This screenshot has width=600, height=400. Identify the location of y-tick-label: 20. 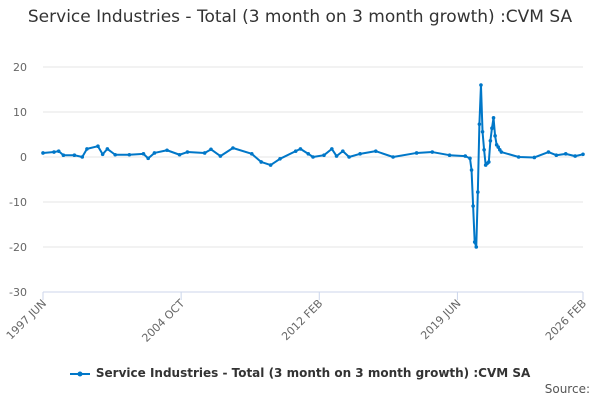
(20, 67).